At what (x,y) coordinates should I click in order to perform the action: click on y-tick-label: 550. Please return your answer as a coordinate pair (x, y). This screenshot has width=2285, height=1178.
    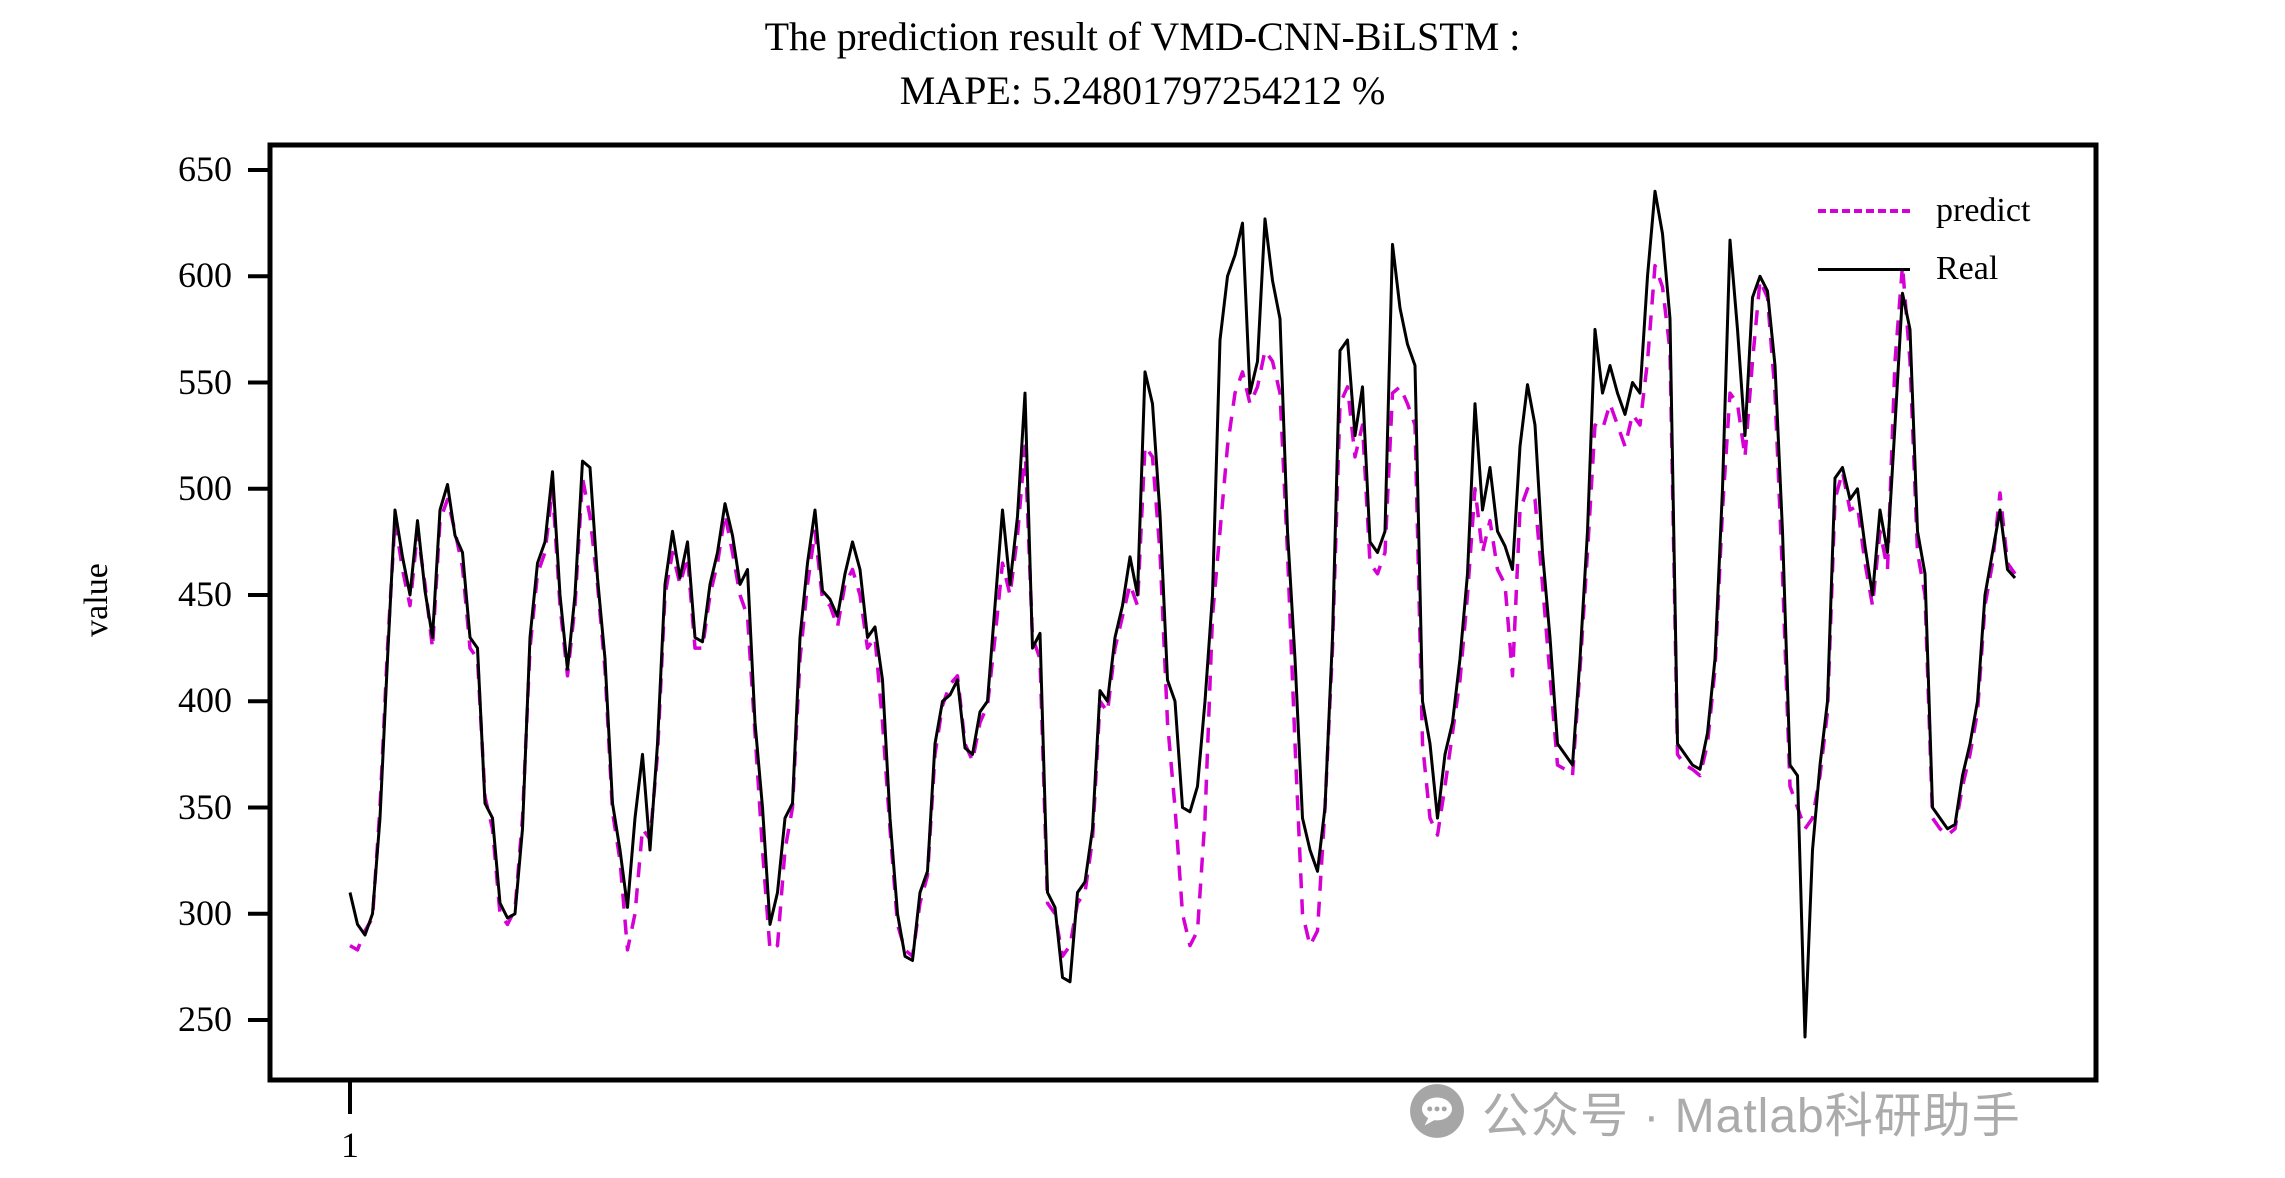
    Looking at the image, I should click on (205, 381).